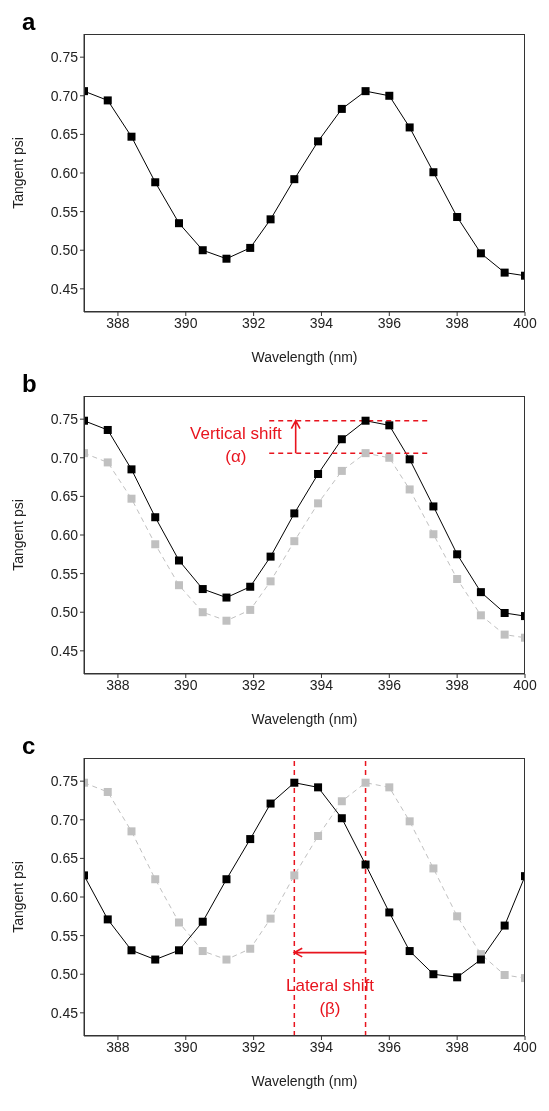  I want to click on y-tick-label: 0.65, so click(64, 496).